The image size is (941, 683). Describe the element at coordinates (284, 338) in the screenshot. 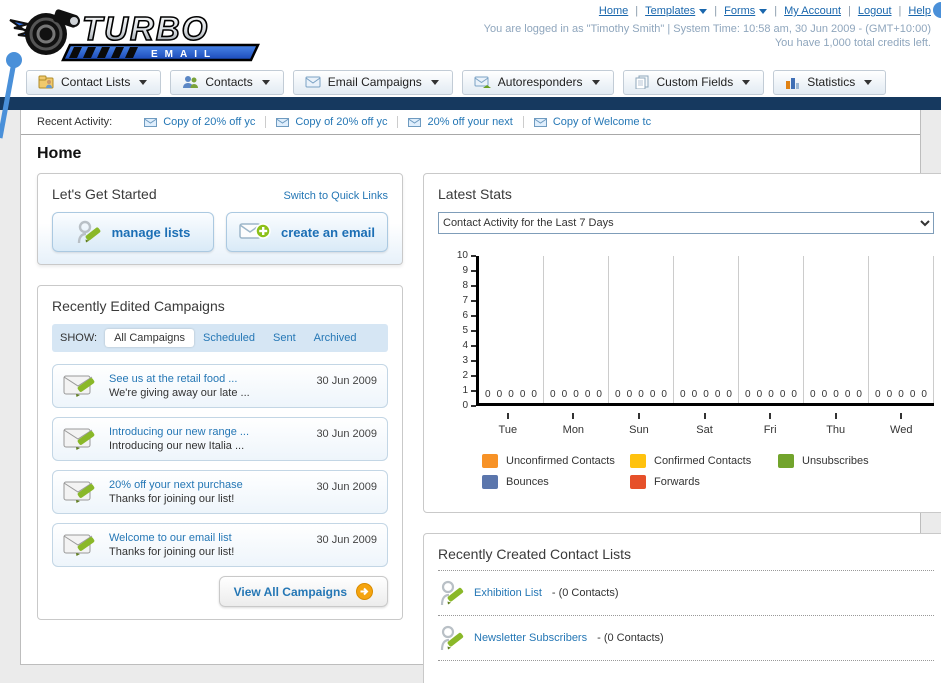

I see `tab-sent: Sent` at that location.